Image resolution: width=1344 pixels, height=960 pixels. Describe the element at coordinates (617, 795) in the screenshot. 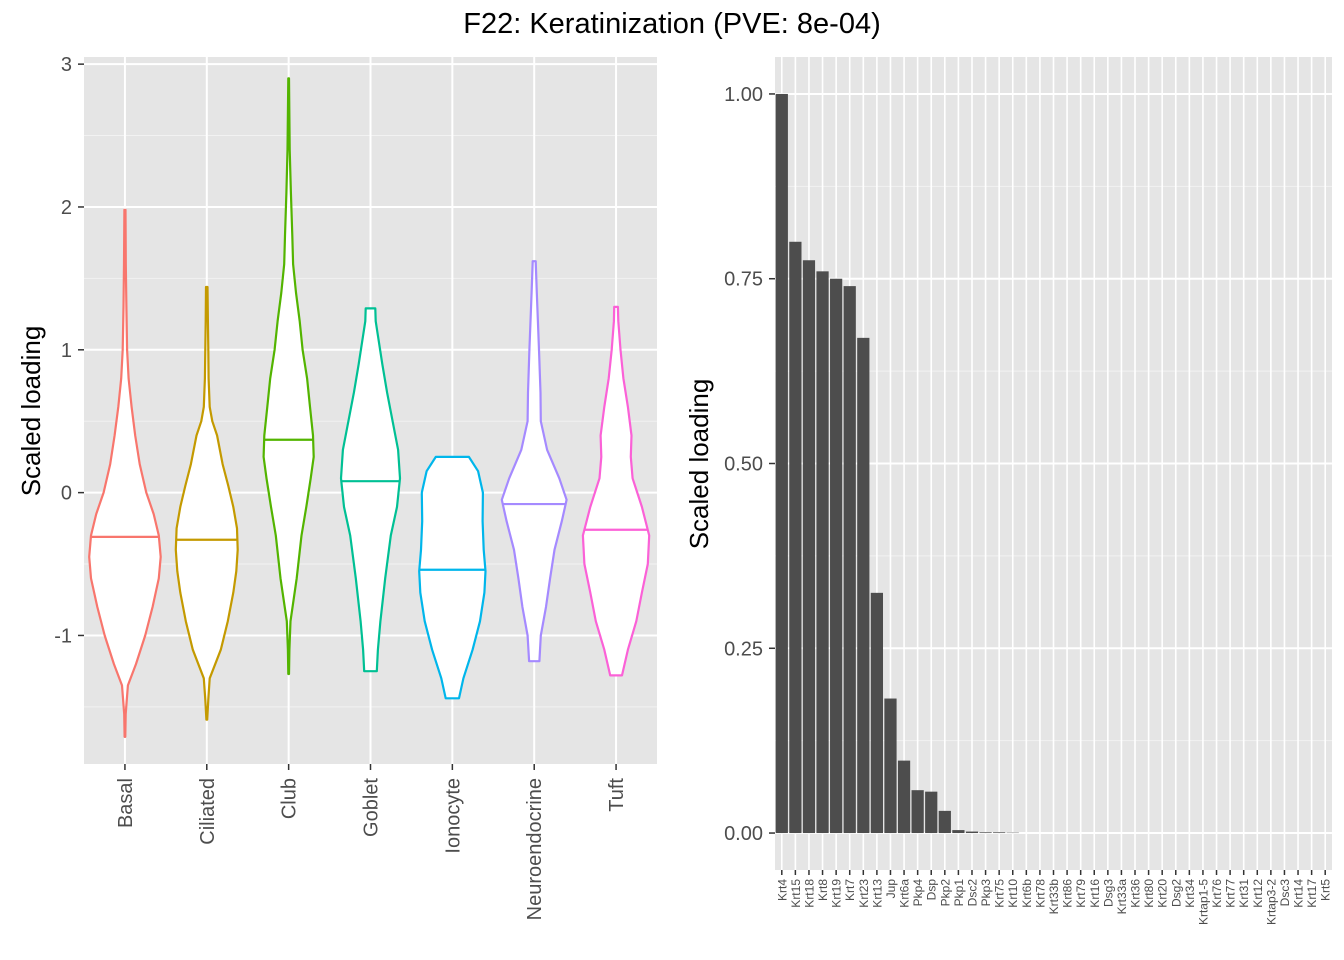

I see `violin-x-tick-label: Tuft` at that location.